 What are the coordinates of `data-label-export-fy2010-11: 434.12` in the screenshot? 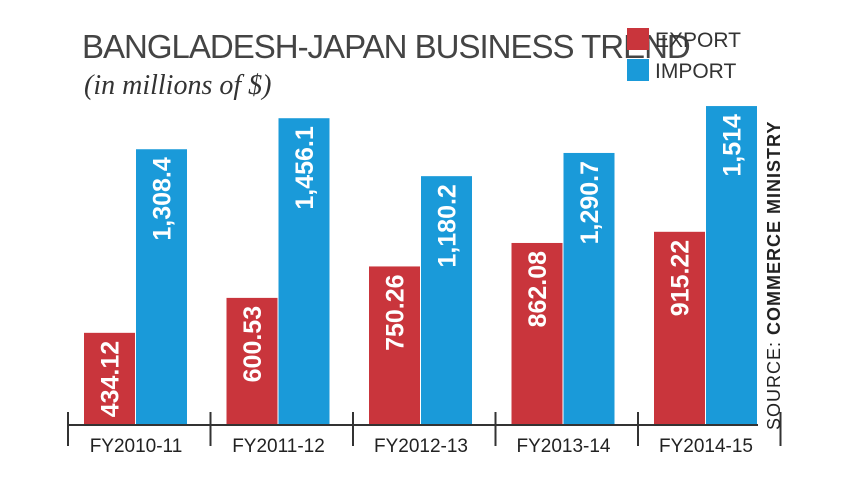 It's located at (111, 379).